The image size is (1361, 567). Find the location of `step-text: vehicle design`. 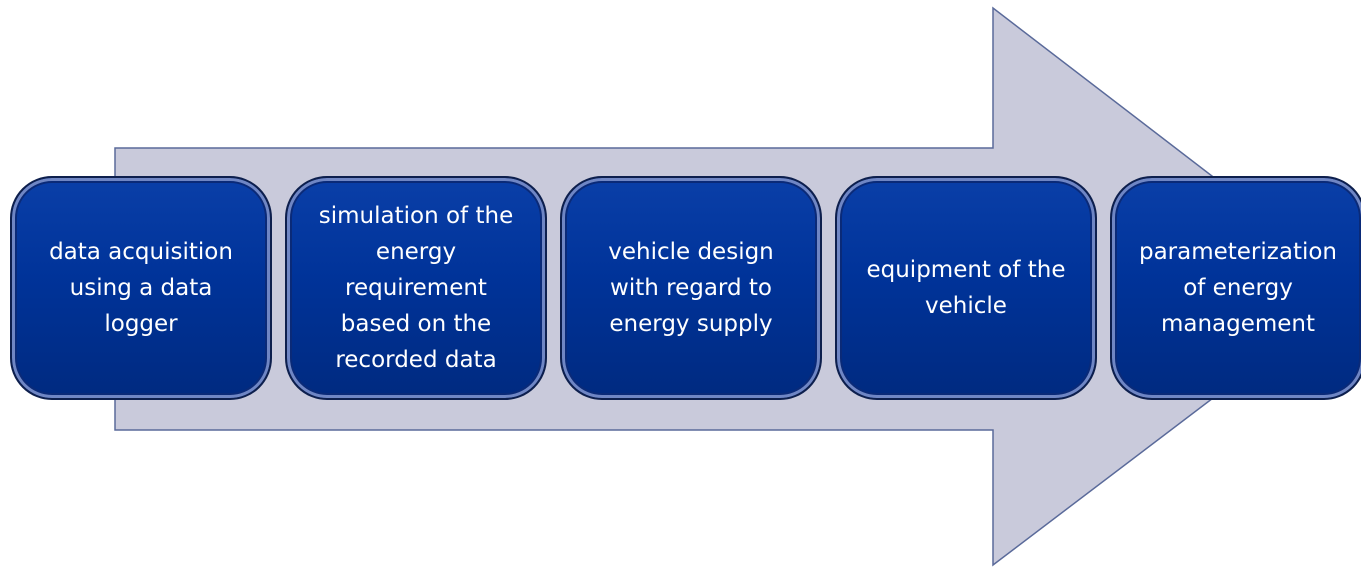

step-text: vehicle design is located at coordinates (691, 252).